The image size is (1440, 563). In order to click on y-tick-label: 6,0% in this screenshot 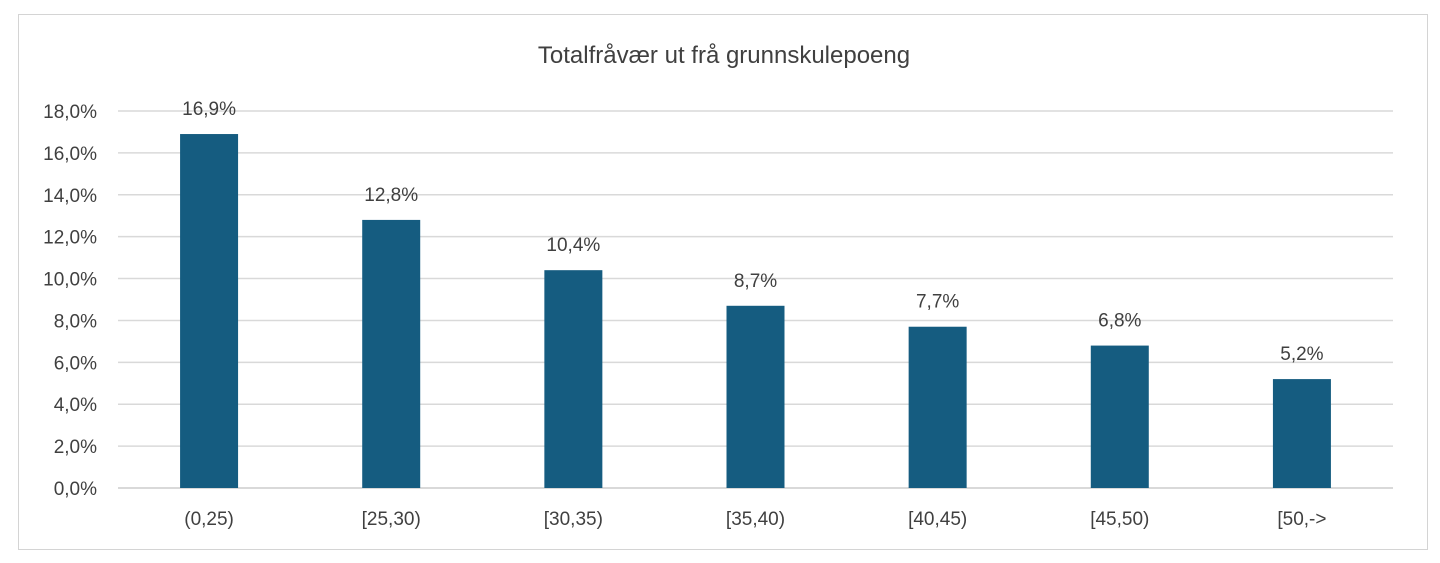, I will do `click(75, 363)`.